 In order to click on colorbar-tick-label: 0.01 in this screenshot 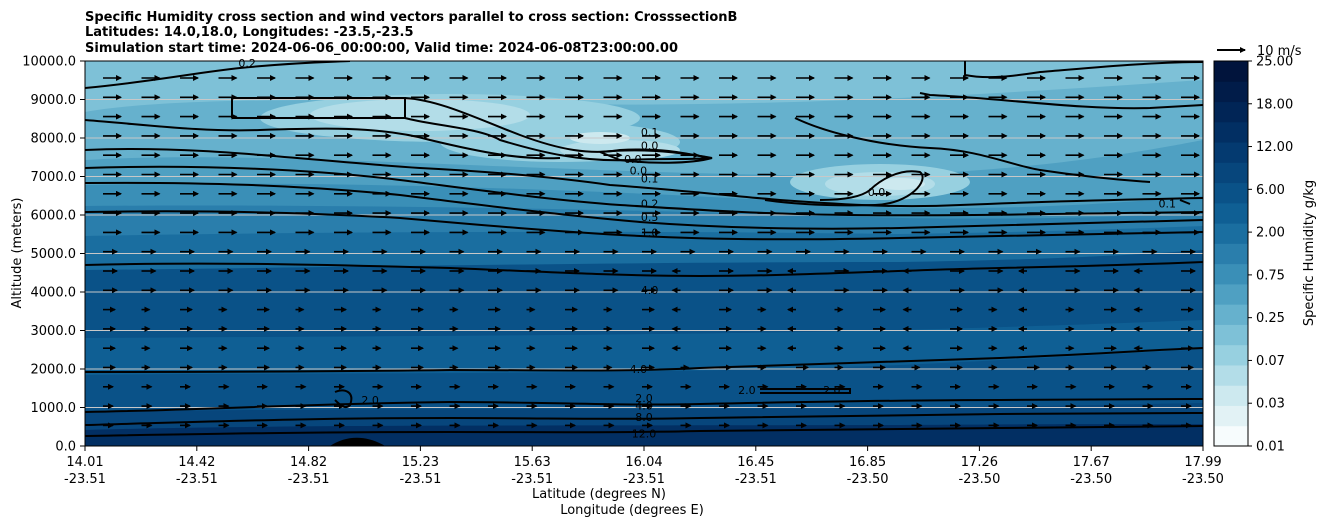, I will do `click(1270, 447)`.